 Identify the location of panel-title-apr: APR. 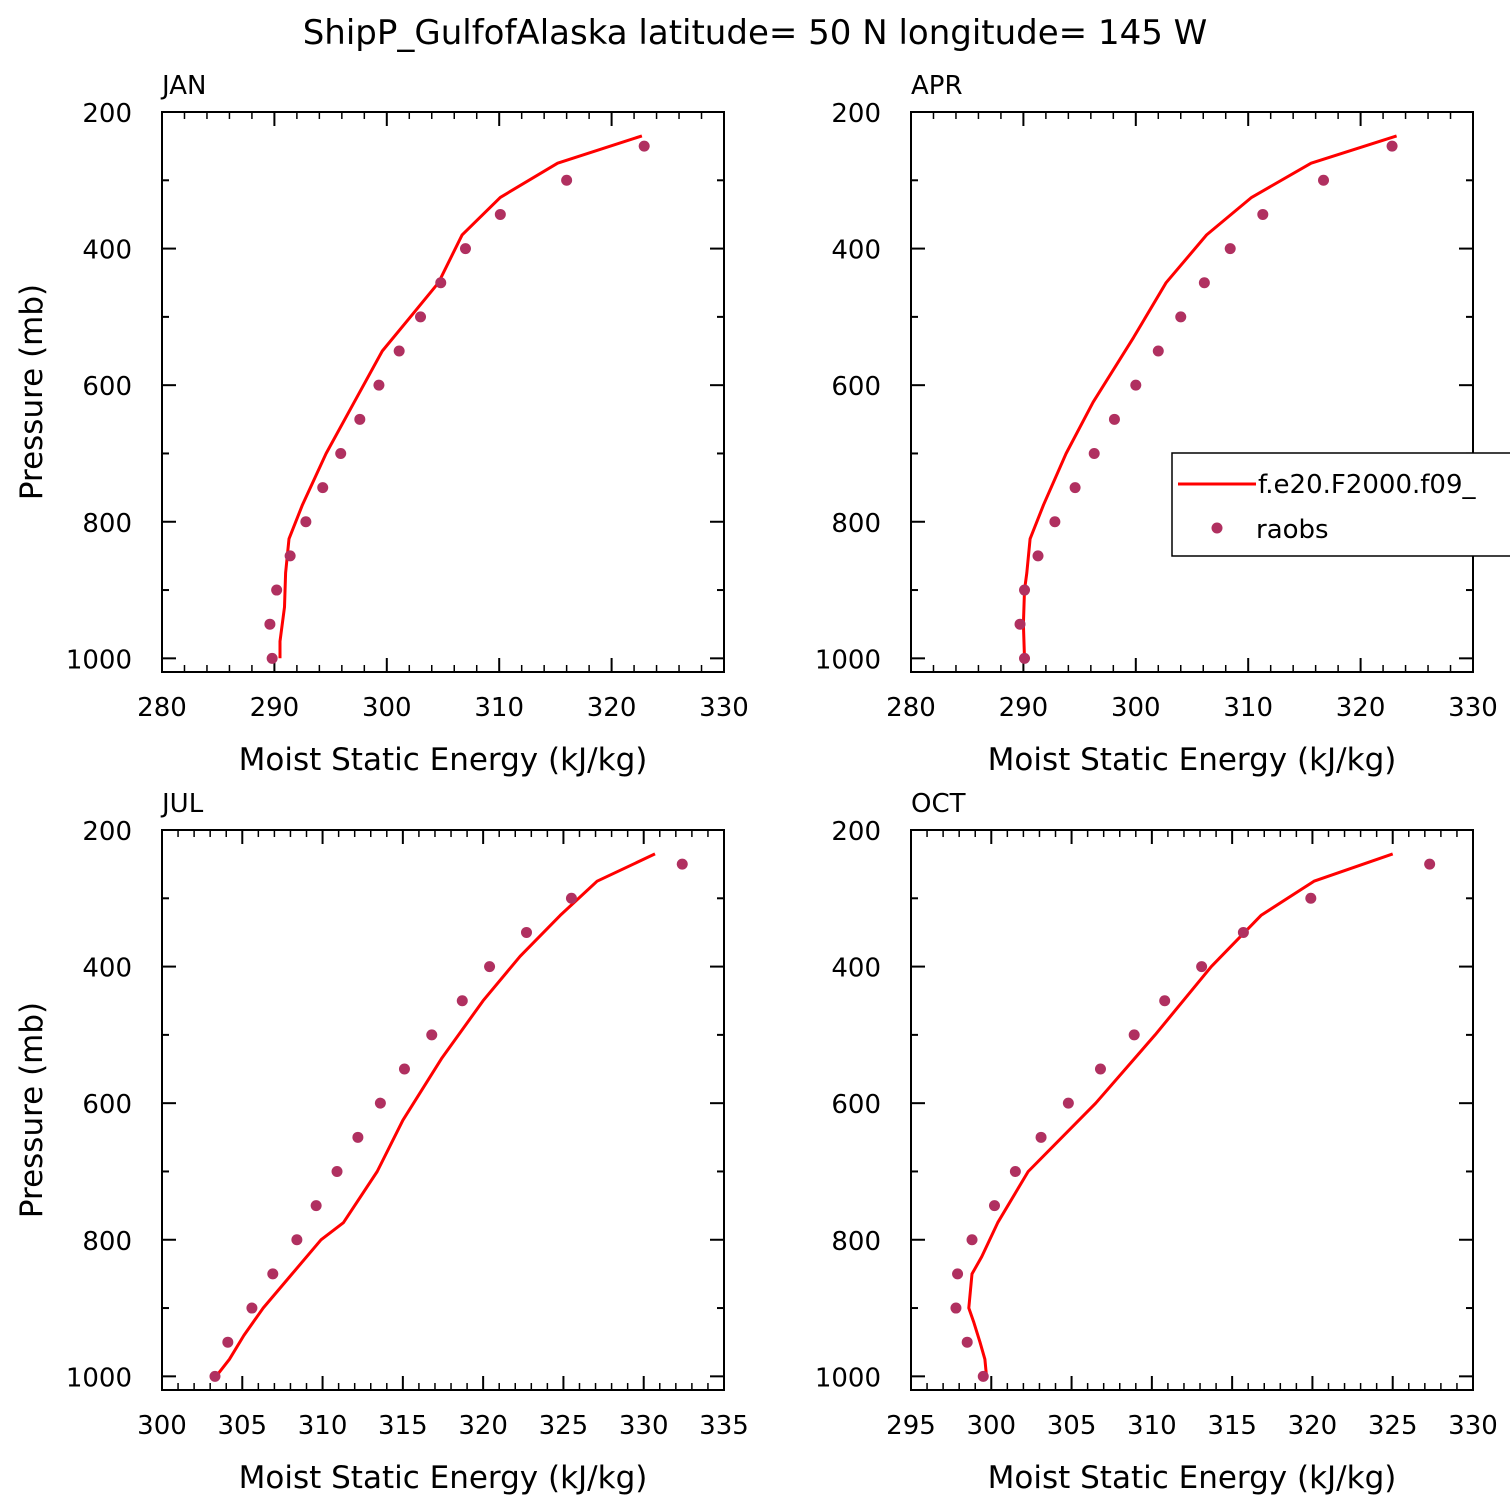
(937, 86).